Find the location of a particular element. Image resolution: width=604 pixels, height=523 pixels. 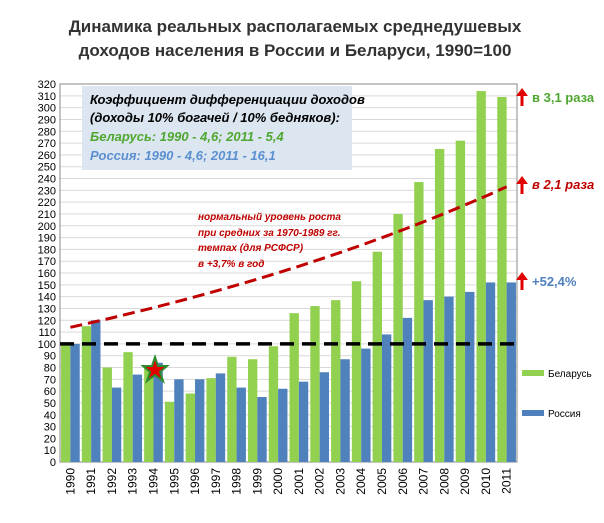

legend-label: Беларусь is located at coordinates (570, 374).